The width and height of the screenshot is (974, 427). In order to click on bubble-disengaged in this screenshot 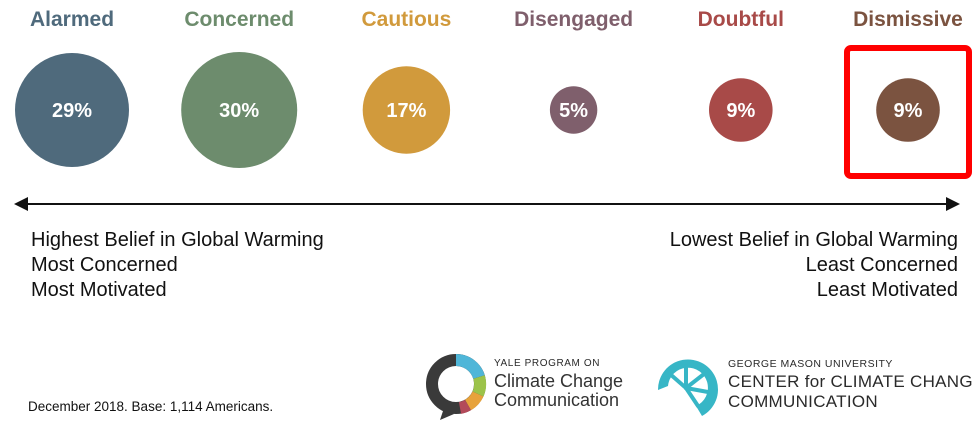, I will do `click(573, 110)`.